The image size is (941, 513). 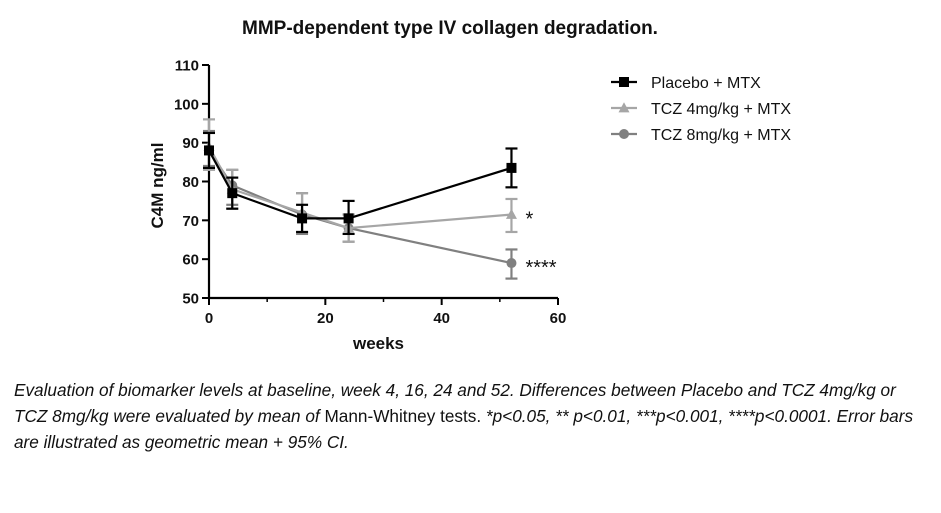 I want to click on x-tick-label: 20, so click(x=325, y=318).